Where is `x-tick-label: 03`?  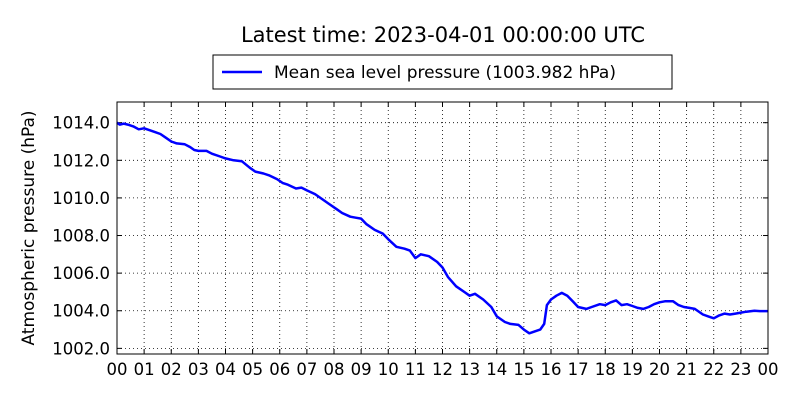 x-tick-label: 03 is located at coordinates (198, 369).